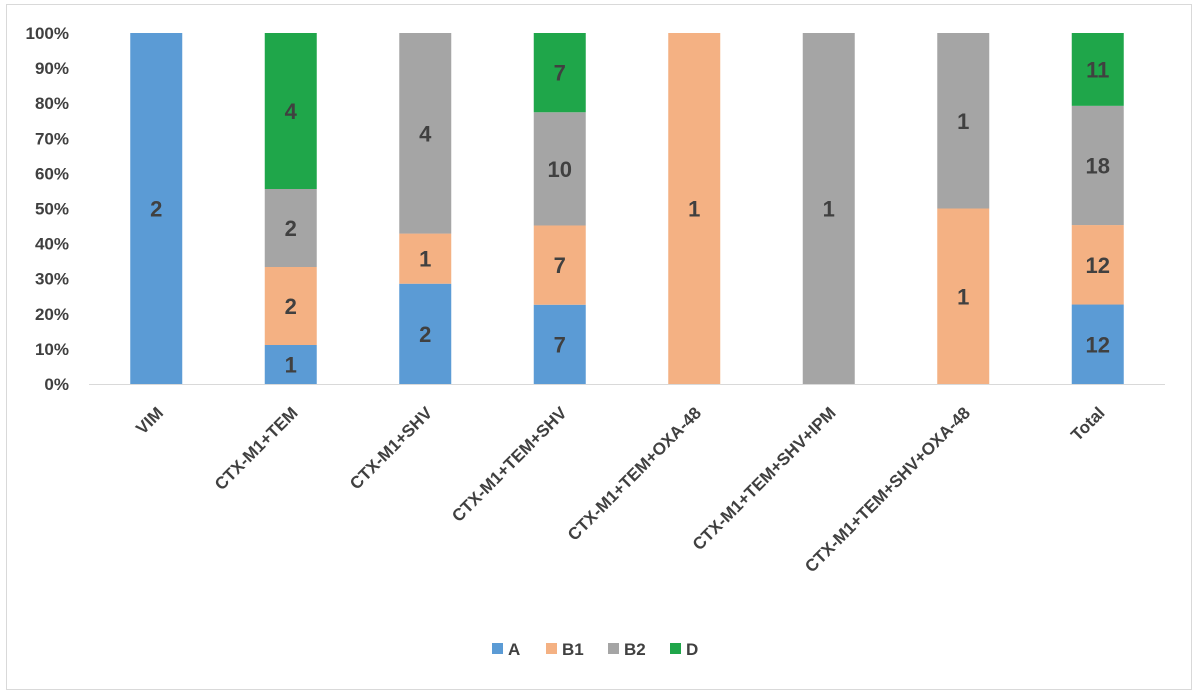  What do you see at coordinates (52, 68) in the screenshot?
I see `y-tick-label: 90%` at bounding box center [52, 68].